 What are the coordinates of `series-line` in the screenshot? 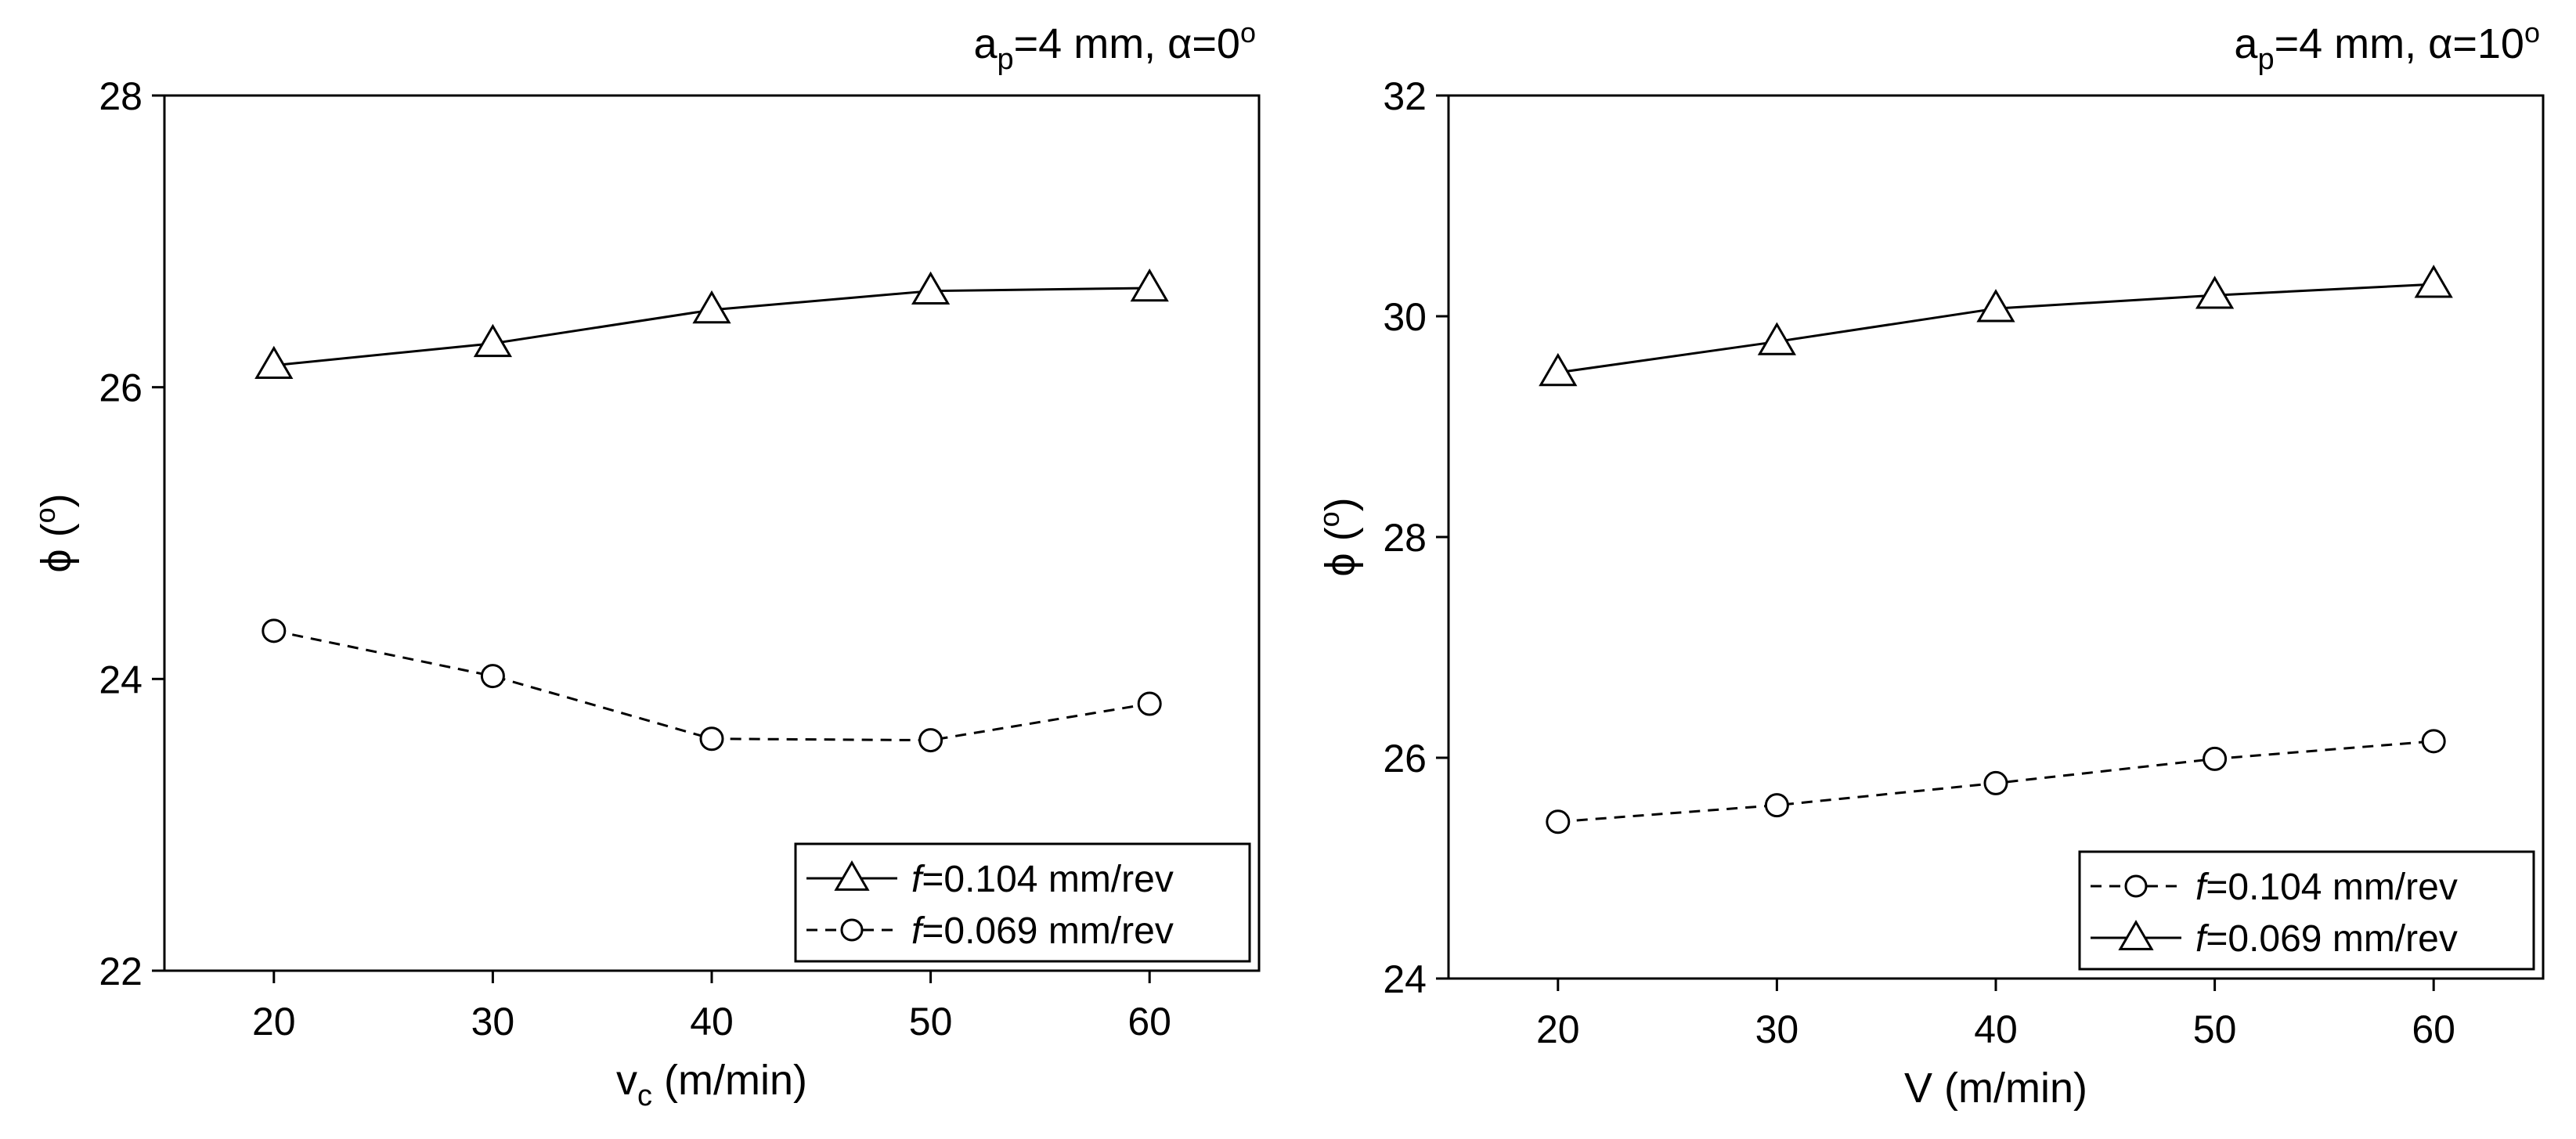 It's located at (711, 685).